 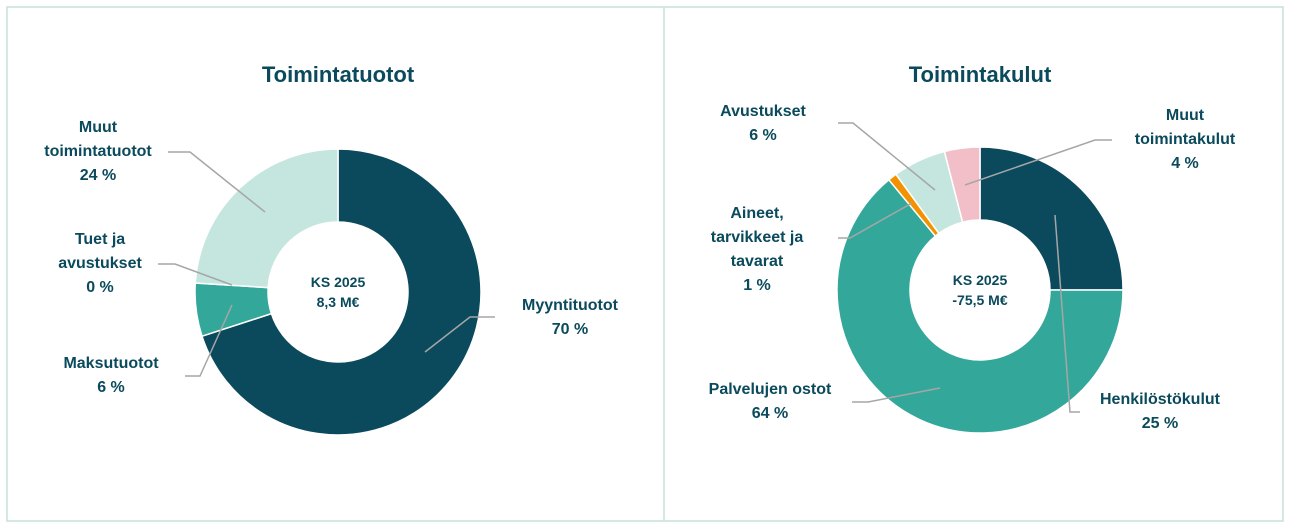 I want to click on slice-label: Palvelujen ostot 64 %, so click(x=770, y=402).